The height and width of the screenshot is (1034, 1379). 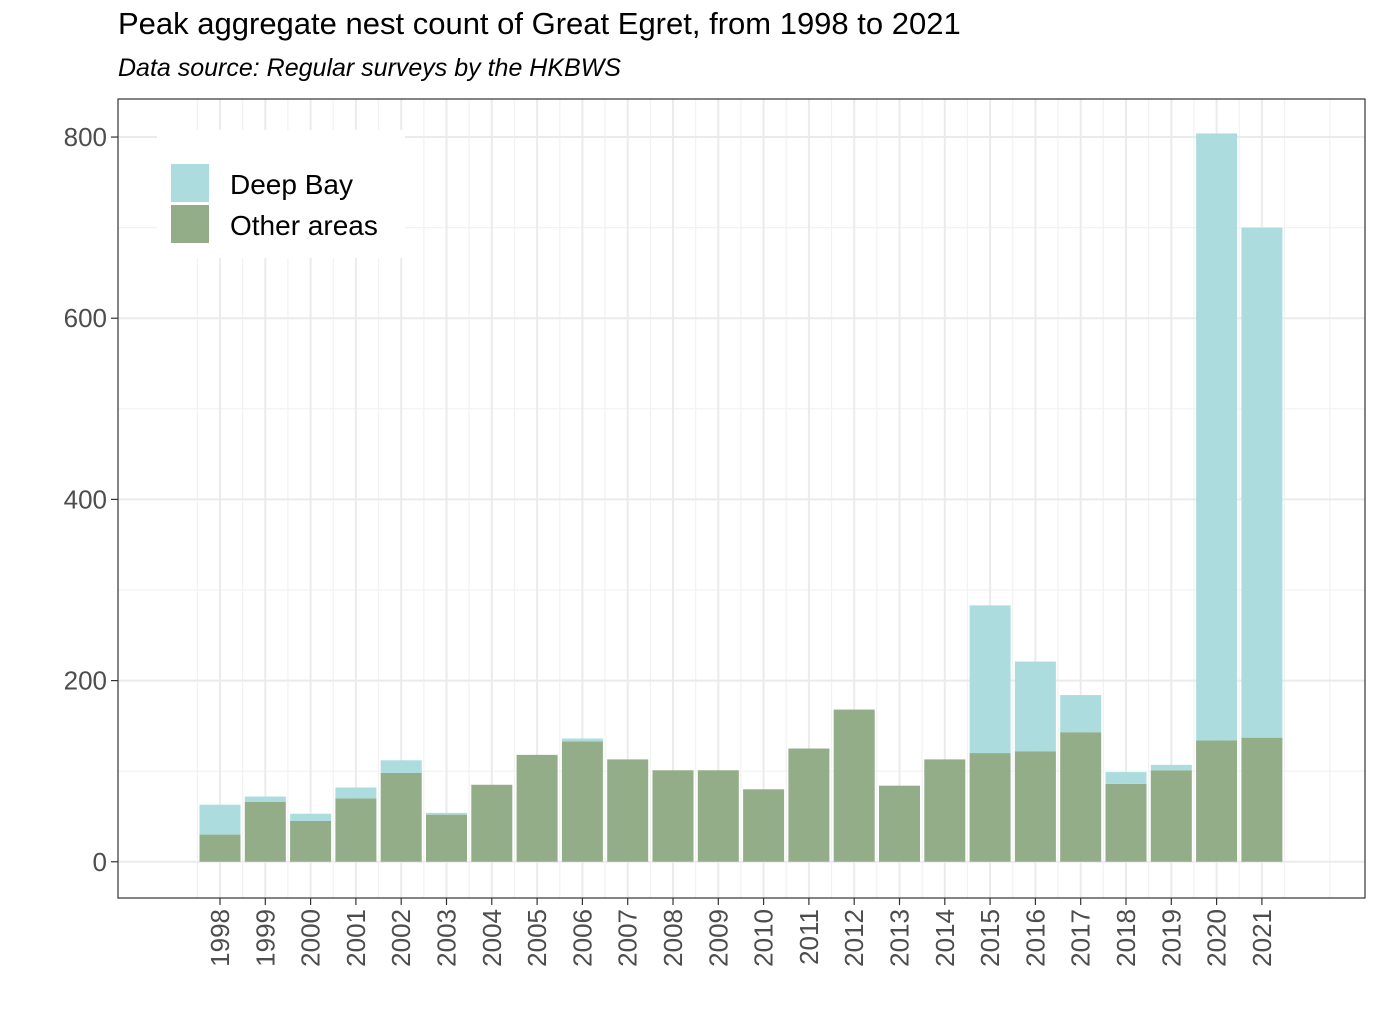 I want to click on bar-other-areas-1999, so click(x=265, y=831).